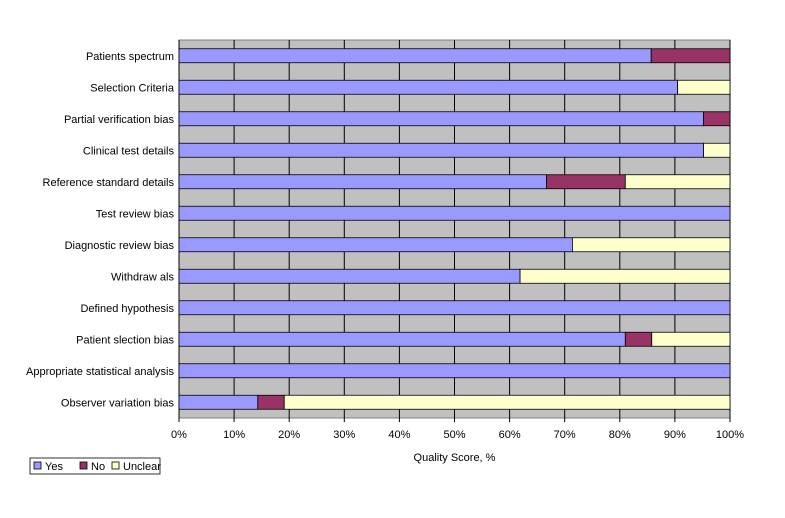  Describe the element at coordinates (289, 435) in the screenshot. I see `x-tick-label: 20%` at that location.